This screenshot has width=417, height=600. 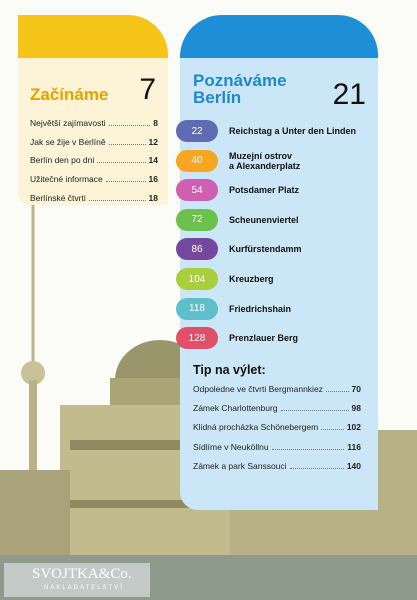 I want to click on publisher-name: SVOJTKA&Co., so click(x=82, y=574).